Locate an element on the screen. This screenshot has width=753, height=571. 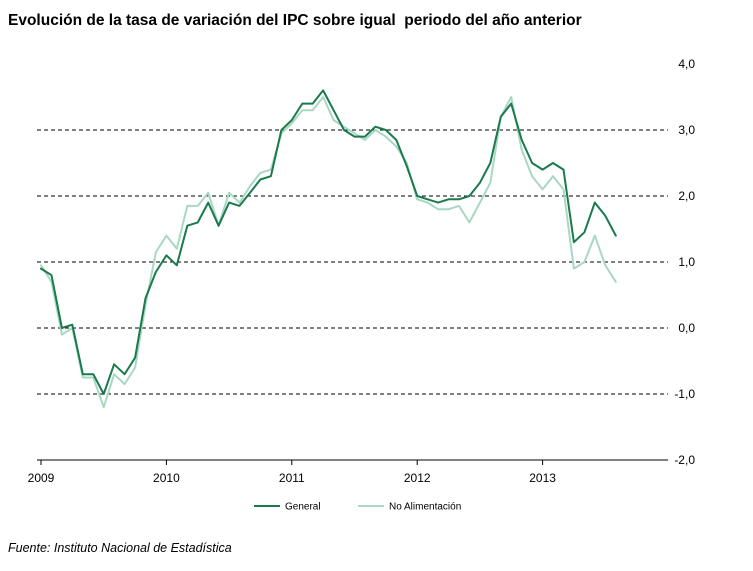
y-tick-label: 1,0 is located at coordinates (686, 262).